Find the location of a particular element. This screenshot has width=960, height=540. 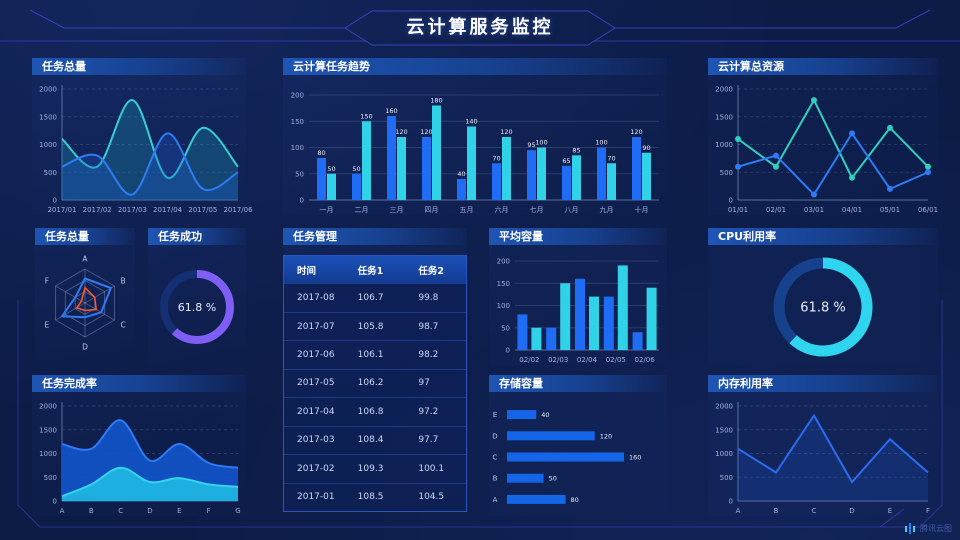

table-row: 2017-05 106.2 97 is located at coordinates (375, 382).